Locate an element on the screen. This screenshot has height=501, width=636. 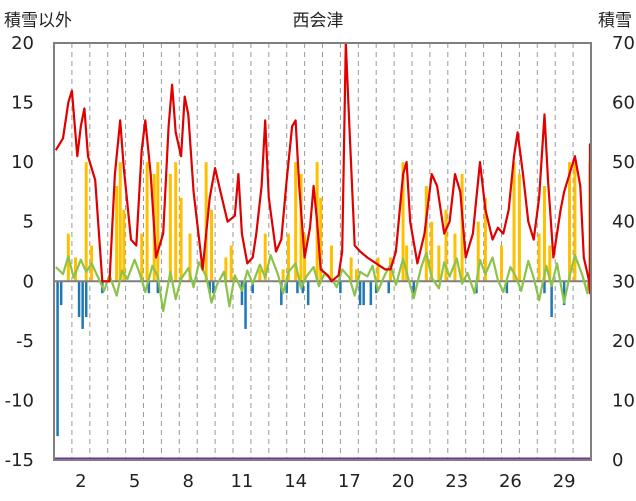
left-tick-label: 10 is located at coordinates (22, 162).